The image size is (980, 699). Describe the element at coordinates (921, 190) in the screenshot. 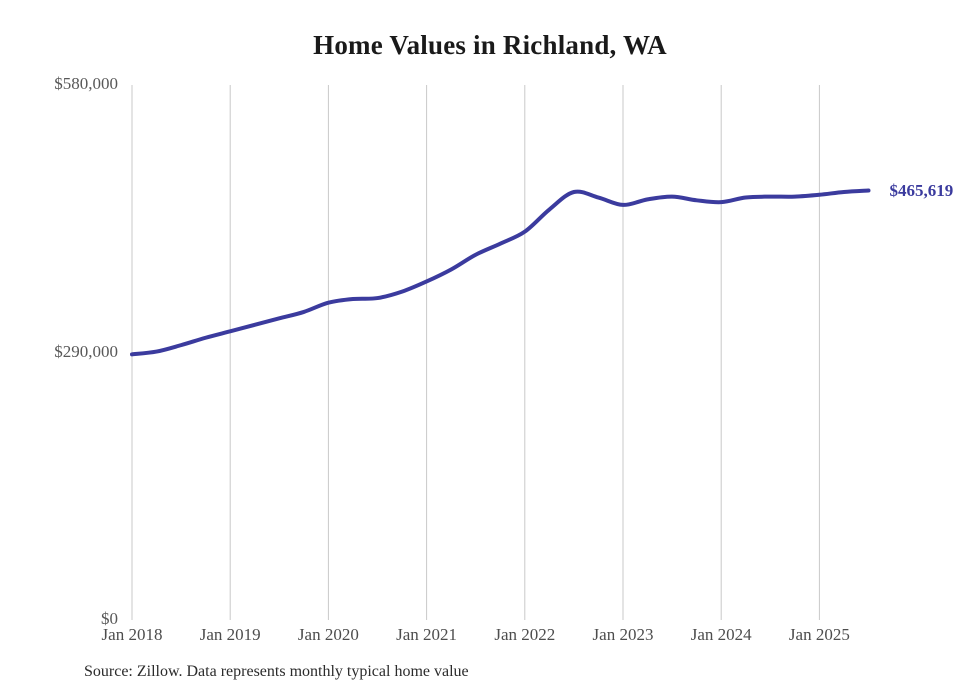

I see `series-end-value-label: $465,619` at that location.